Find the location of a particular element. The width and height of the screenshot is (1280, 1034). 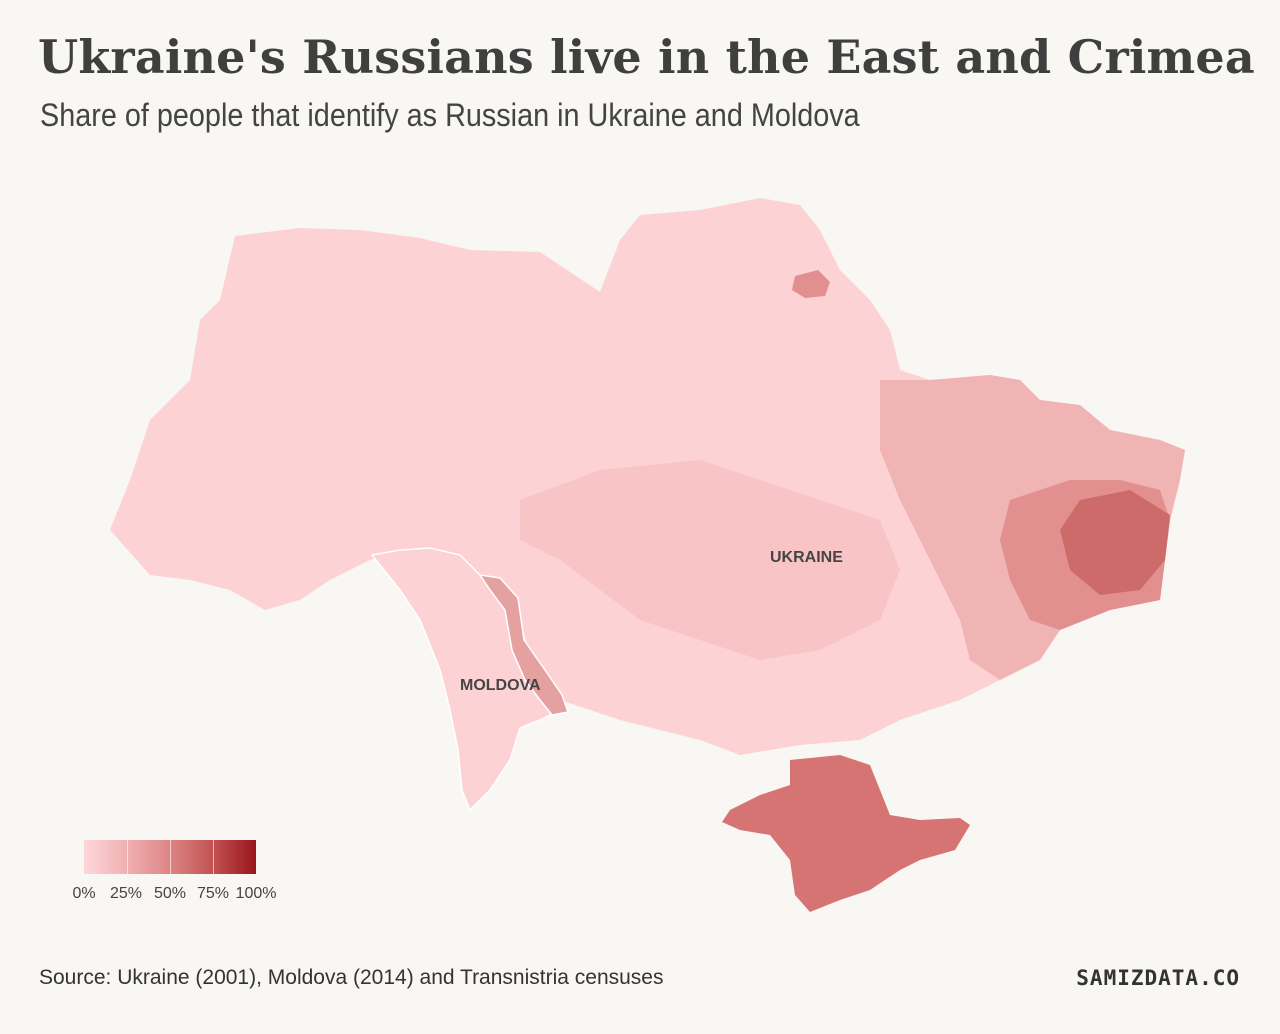

transnistria-region is located at coordinates (523, 645).